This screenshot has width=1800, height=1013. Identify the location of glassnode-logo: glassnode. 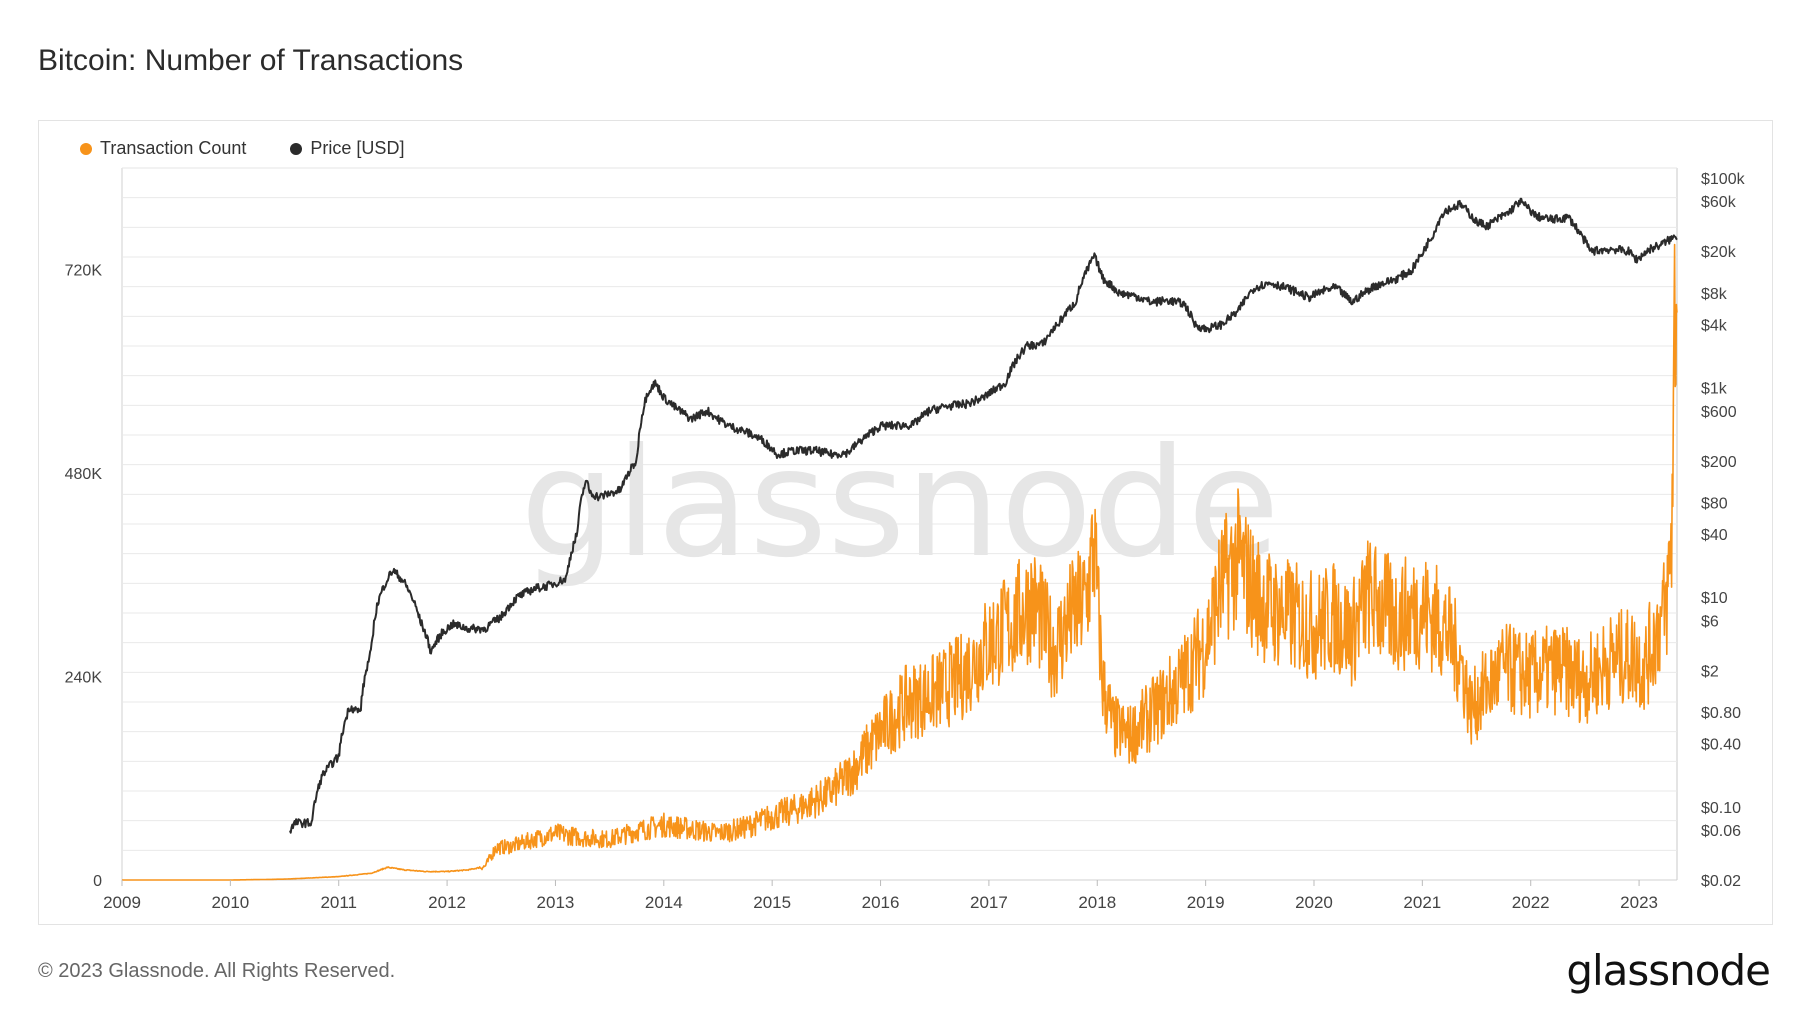
(1668, 970).